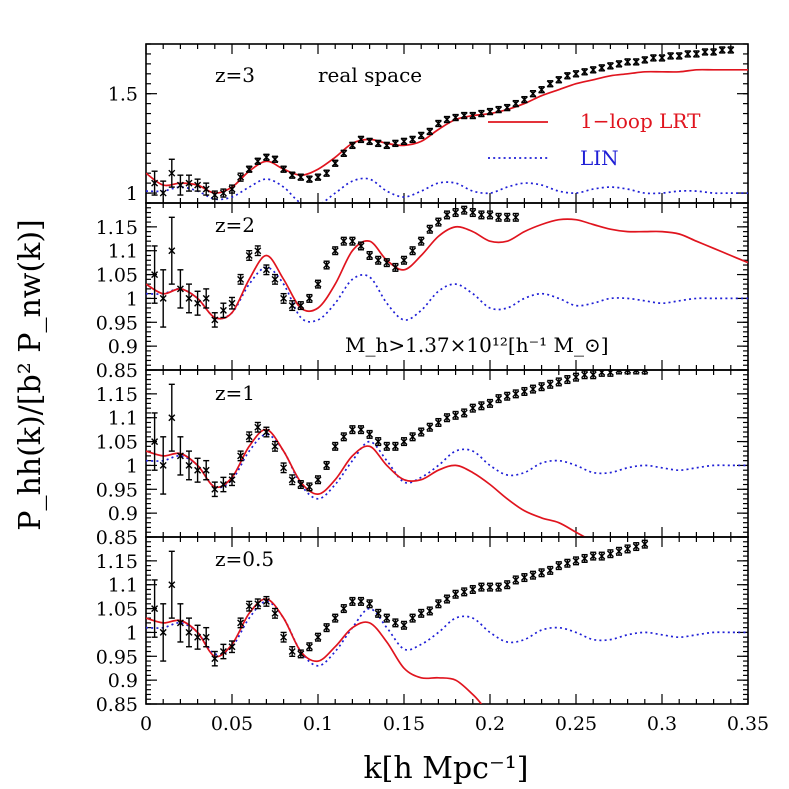 This screenshot has height=789, width=789. I want to click on legend-lrt-label: 1−loop LRT, so click(640, 121).